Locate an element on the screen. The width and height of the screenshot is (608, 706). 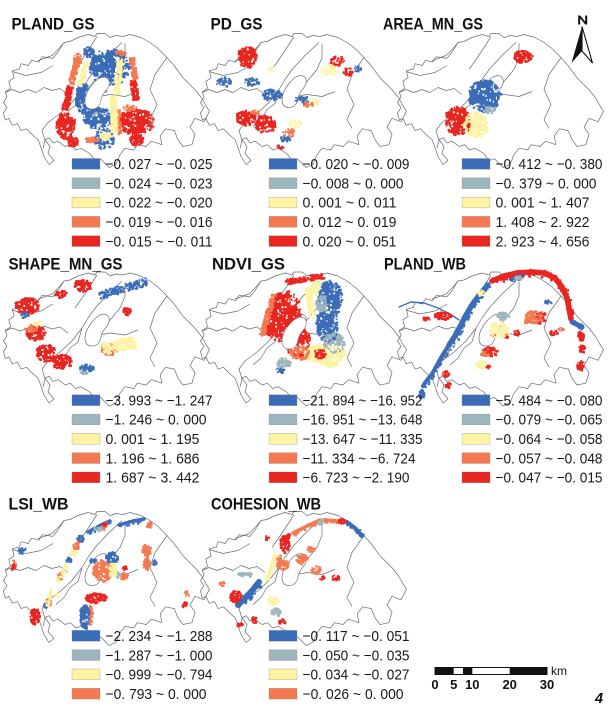
svg-text: −0. 064 ~ −0. 058 is located at coordinates (549, 439).